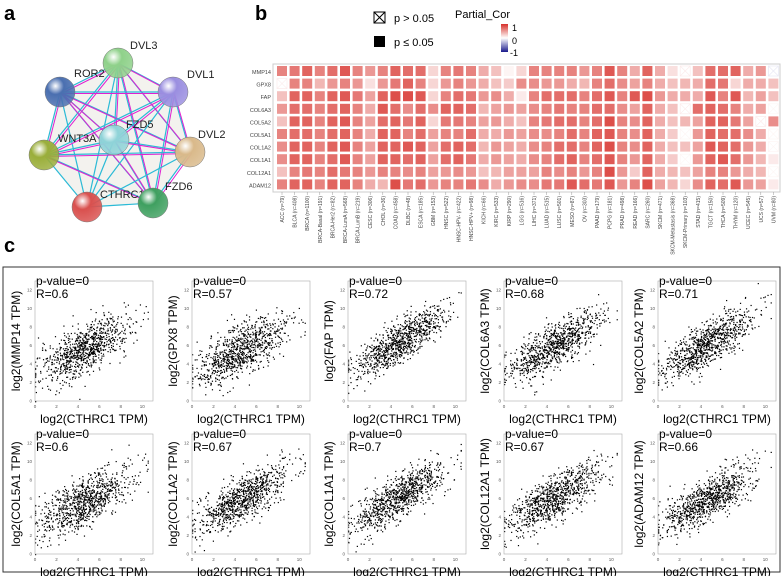 This screenshot has width=783, height=576. What do you see at coordinates (60, 92) in the screenshot?
I see `network-node-ror2` at bounding box center [60, 92].